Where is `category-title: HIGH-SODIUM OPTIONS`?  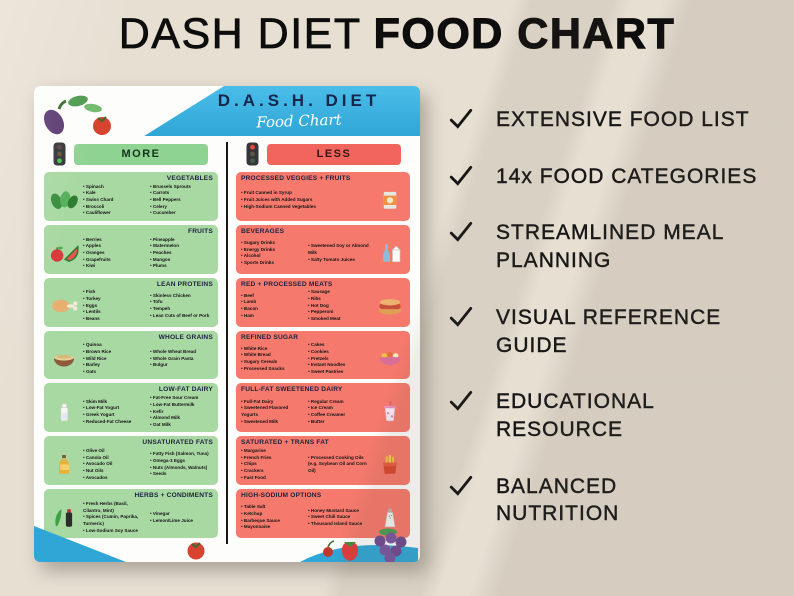 category-title: HIGH-SODIUM OPTIONS is located at coordinates (281, 496).